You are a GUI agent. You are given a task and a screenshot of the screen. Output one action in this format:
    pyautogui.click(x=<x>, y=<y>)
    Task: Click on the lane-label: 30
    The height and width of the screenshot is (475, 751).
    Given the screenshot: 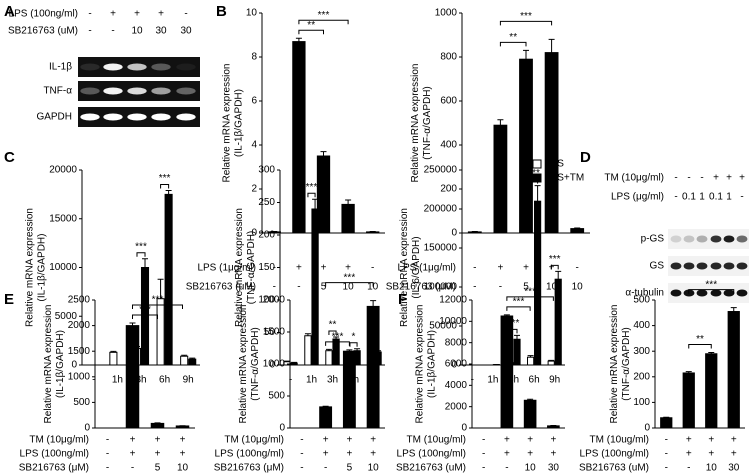 What is the action you would take?
    pyautogui.click(x=186, y=31)
    